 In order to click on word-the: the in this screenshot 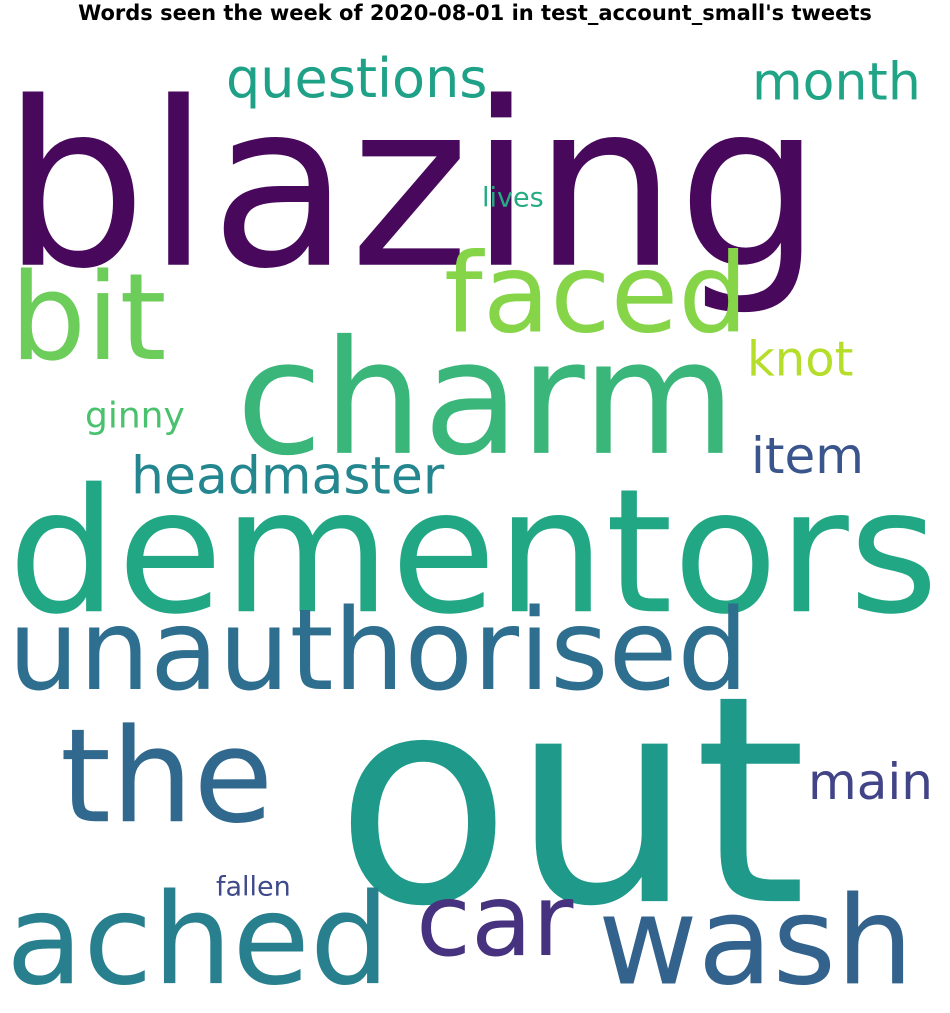, I will do `click(167, 776)`.